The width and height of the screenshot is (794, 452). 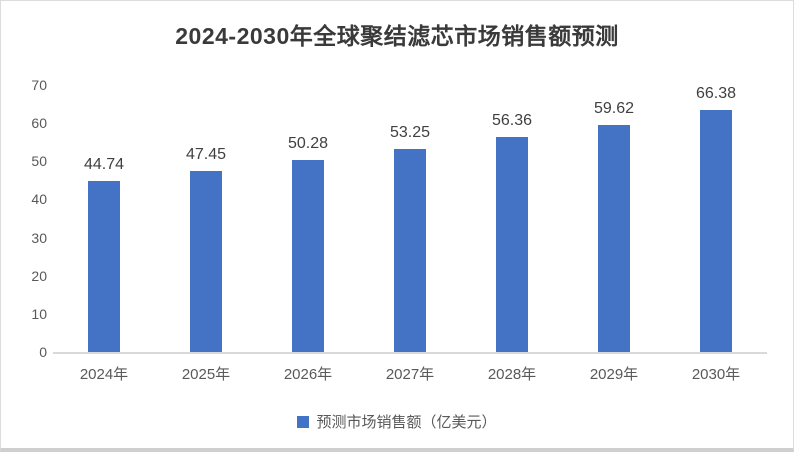 I want to click on y-tick-label: 70, so click(x=39, y=85).